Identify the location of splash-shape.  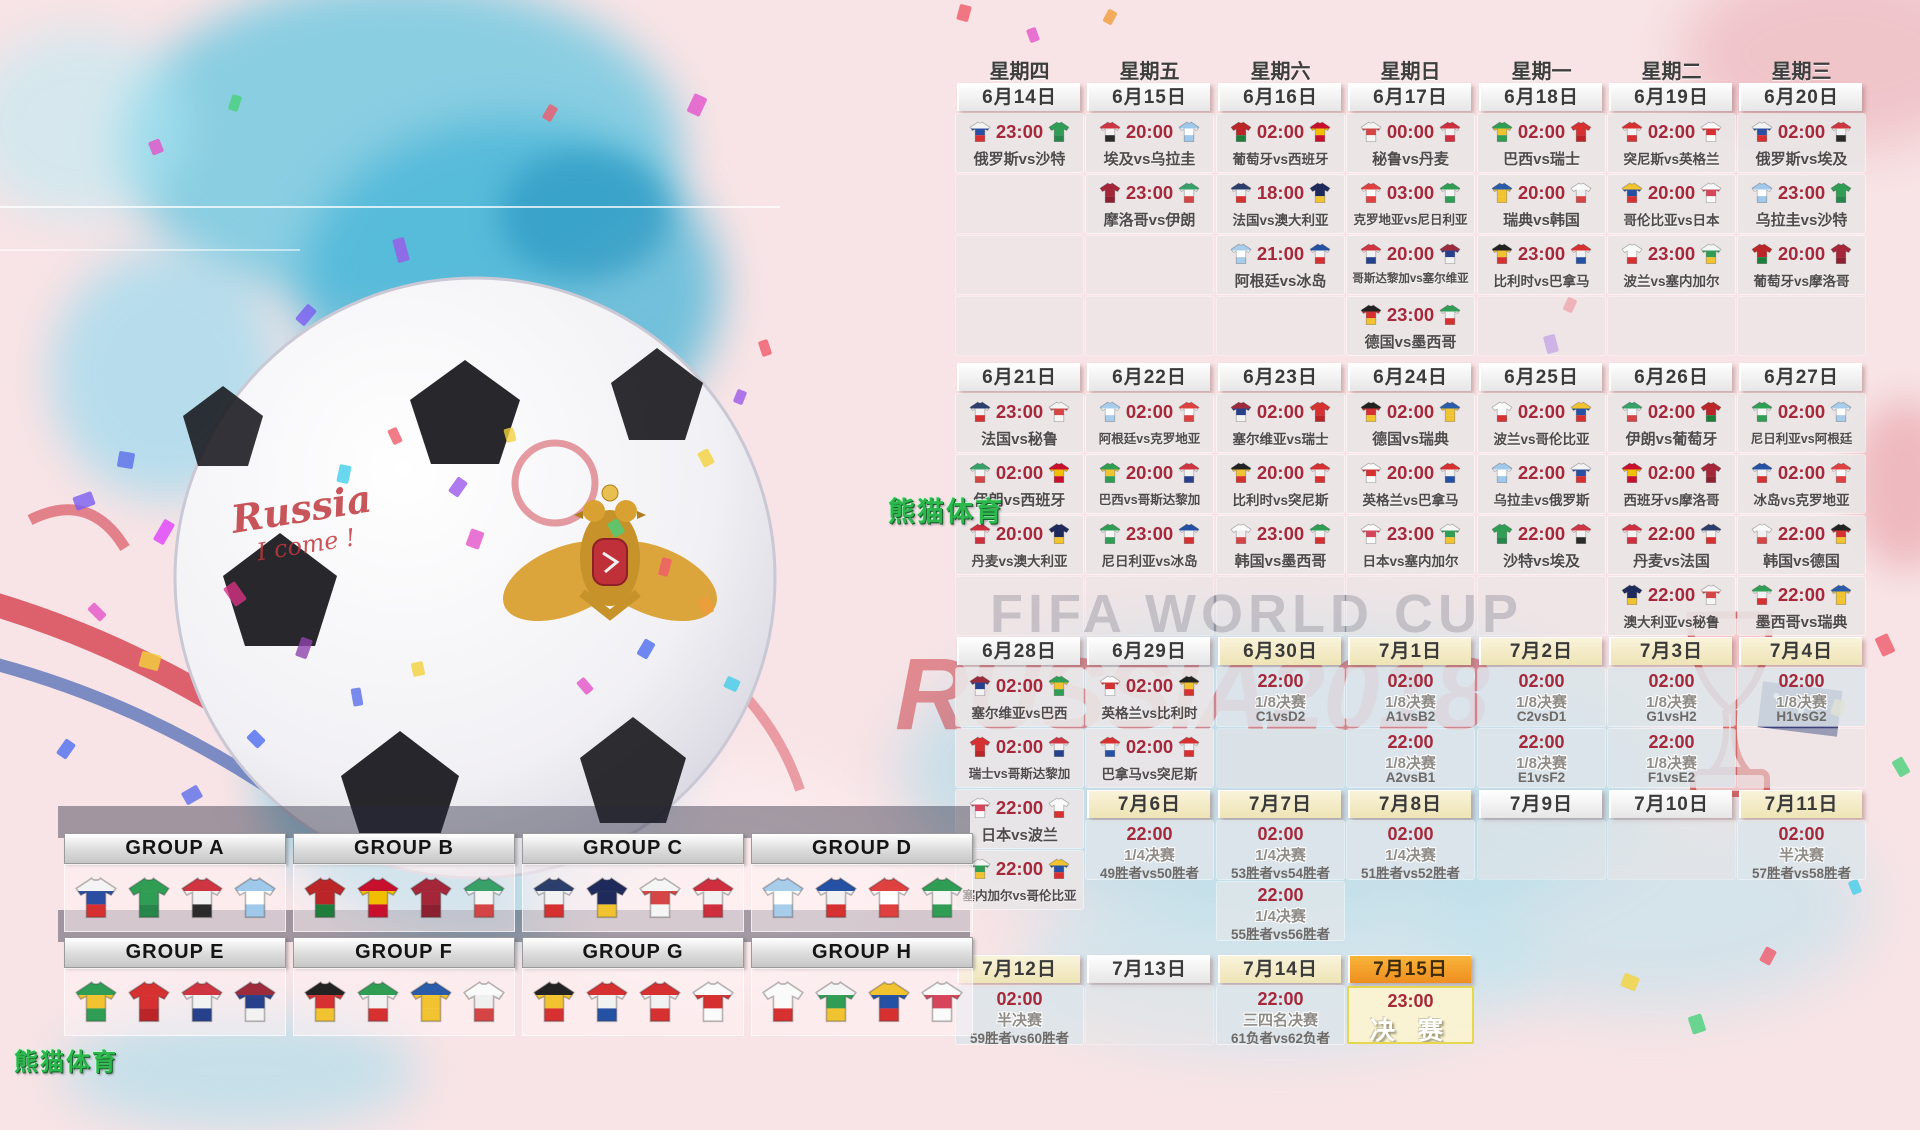
(585, 215).